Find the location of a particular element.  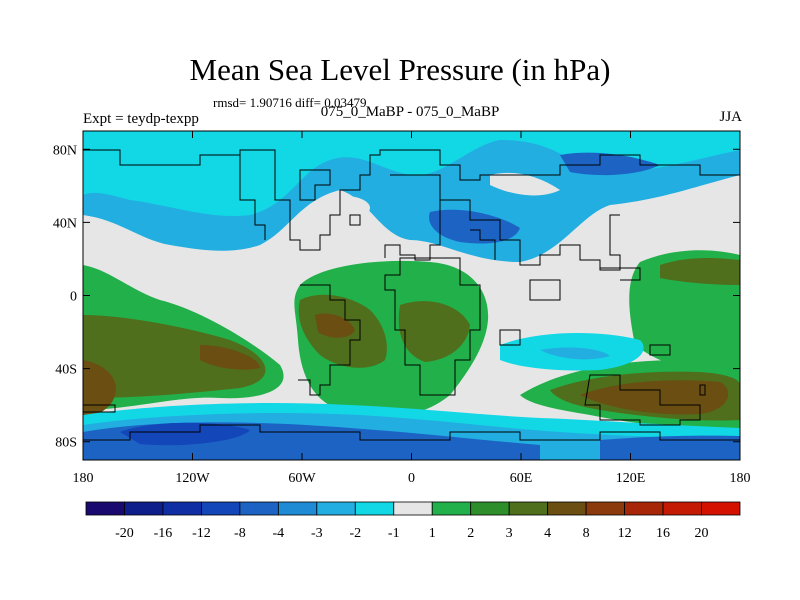

plot-title: Mean Sea Level Pressure (in hPa) is located at coordinates (400, 69).